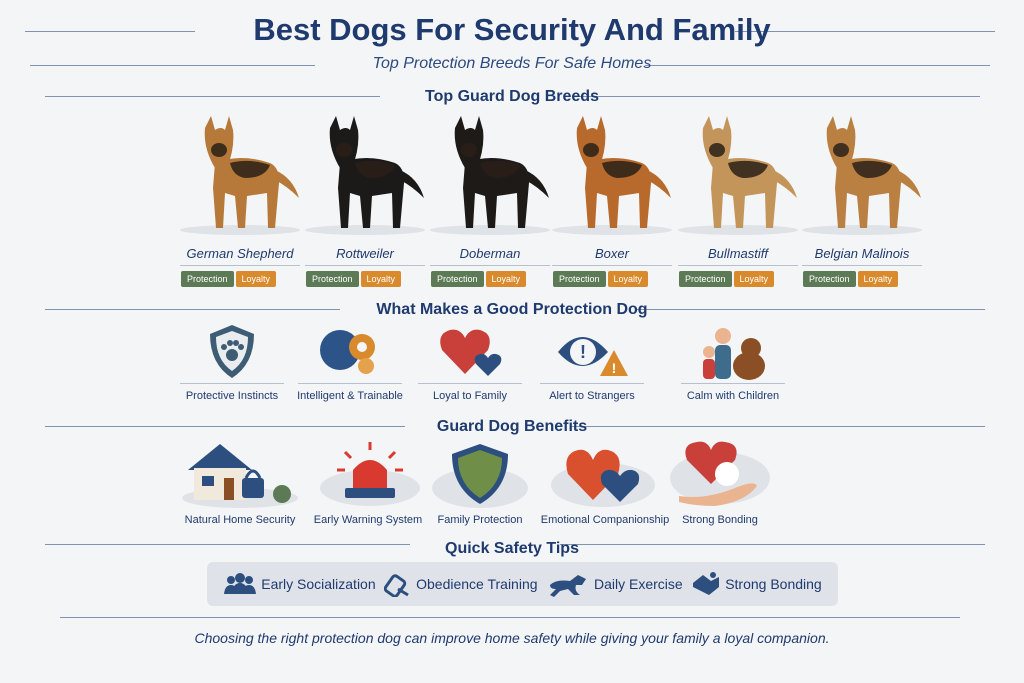 The width and height of the screenshot is (1024, 683). What do you see at coordinates (350, 396) in the screenshot?
I see `trait-label: Intelligent & Trainable` at bounding box center [350, 396].